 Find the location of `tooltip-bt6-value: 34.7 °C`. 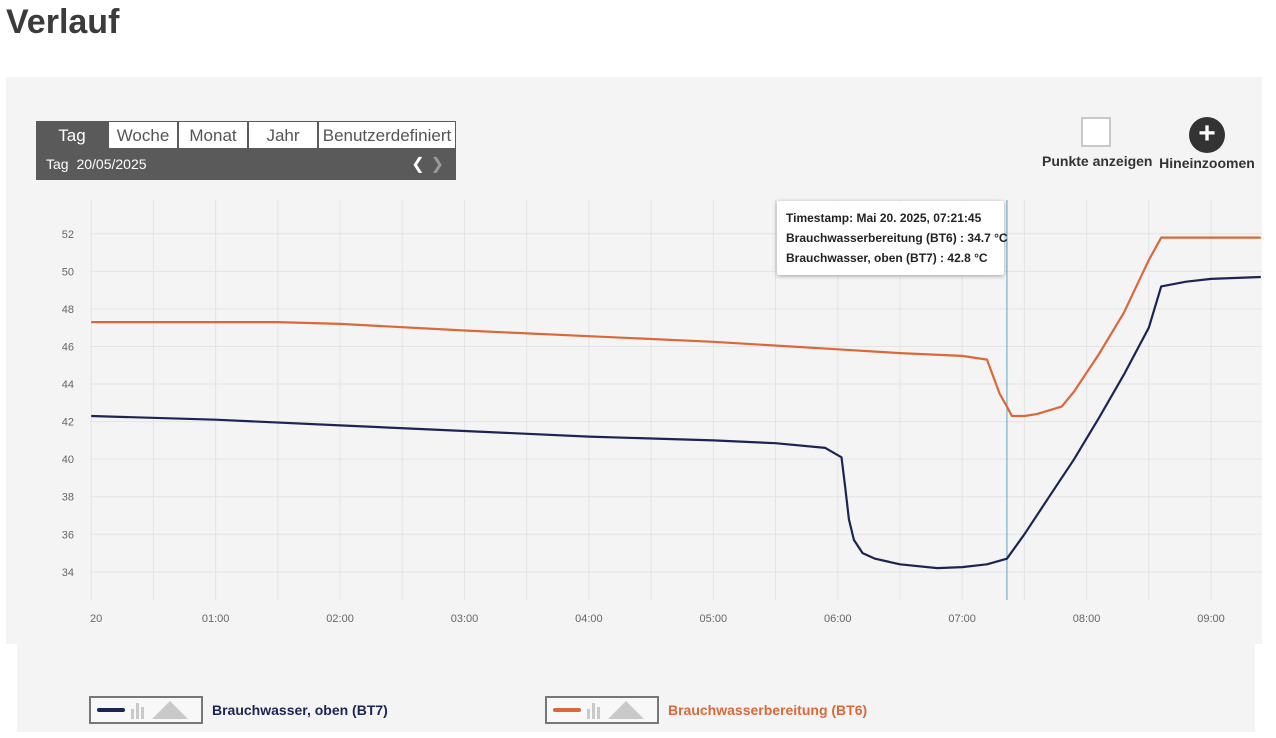

tooltip-bt6-value: 34.7 °C is located at coordinates (987, 238).